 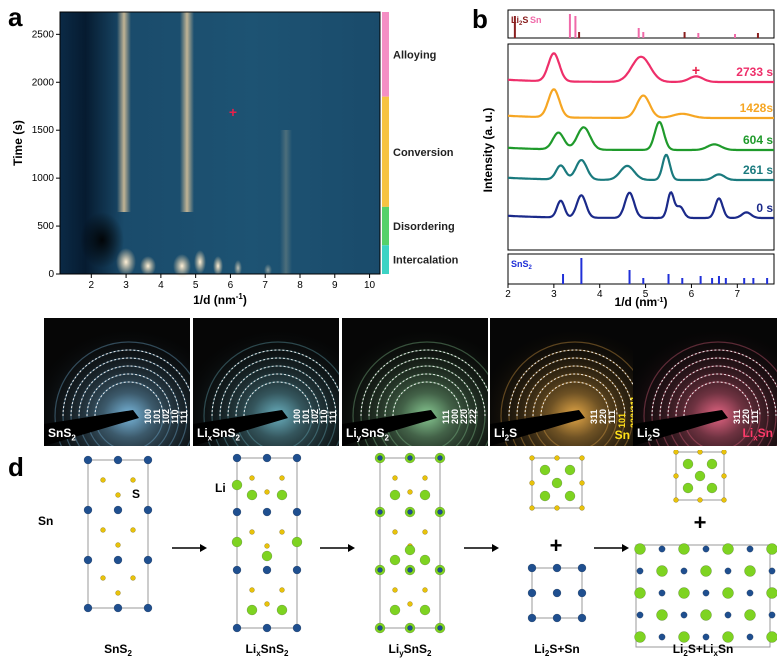 I want to click on top-reference-box, so click(x=641, y=24).